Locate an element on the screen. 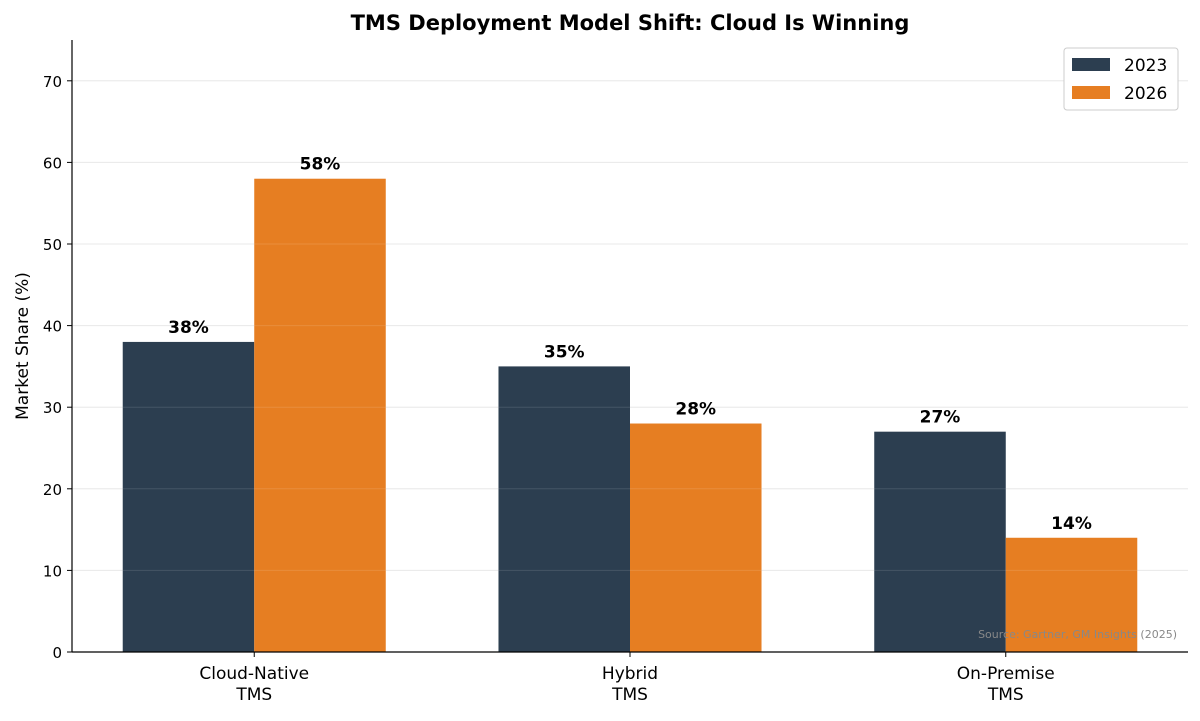 This screenshot has width=1200, height=721. x-tick-label: Cloud-Native TMS is located at coordinates (254, 684).